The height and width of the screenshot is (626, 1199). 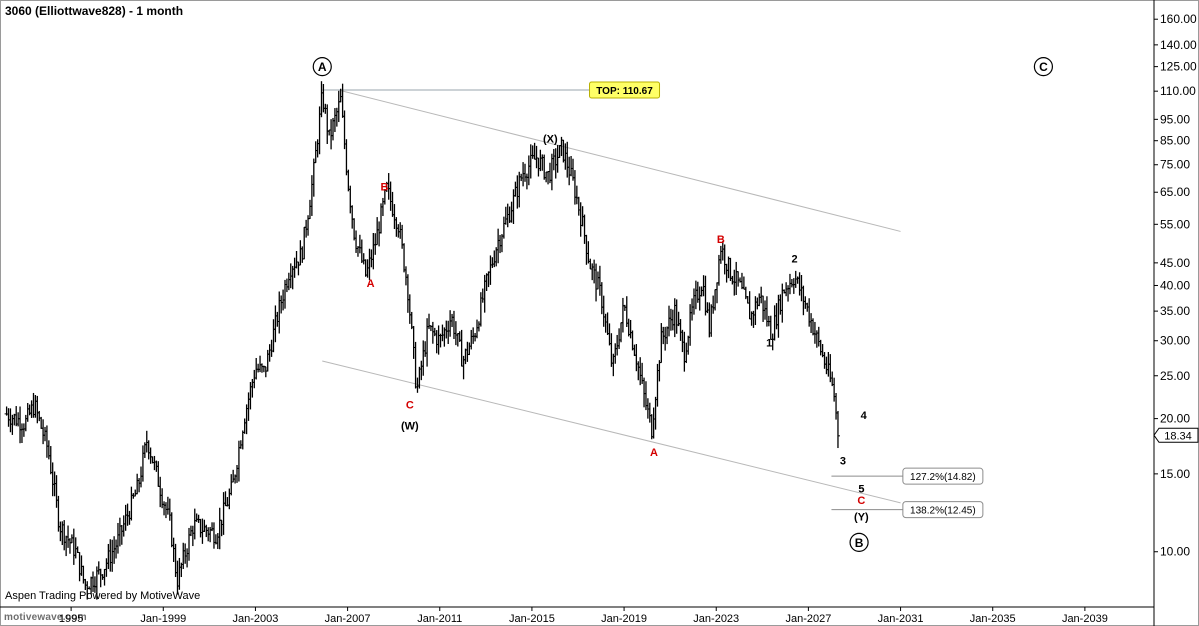 What do you see at coordinates (1175, 419) in the screenshot?
I see `y-tick-label: 20.00` at bounding box center [1175, 419].